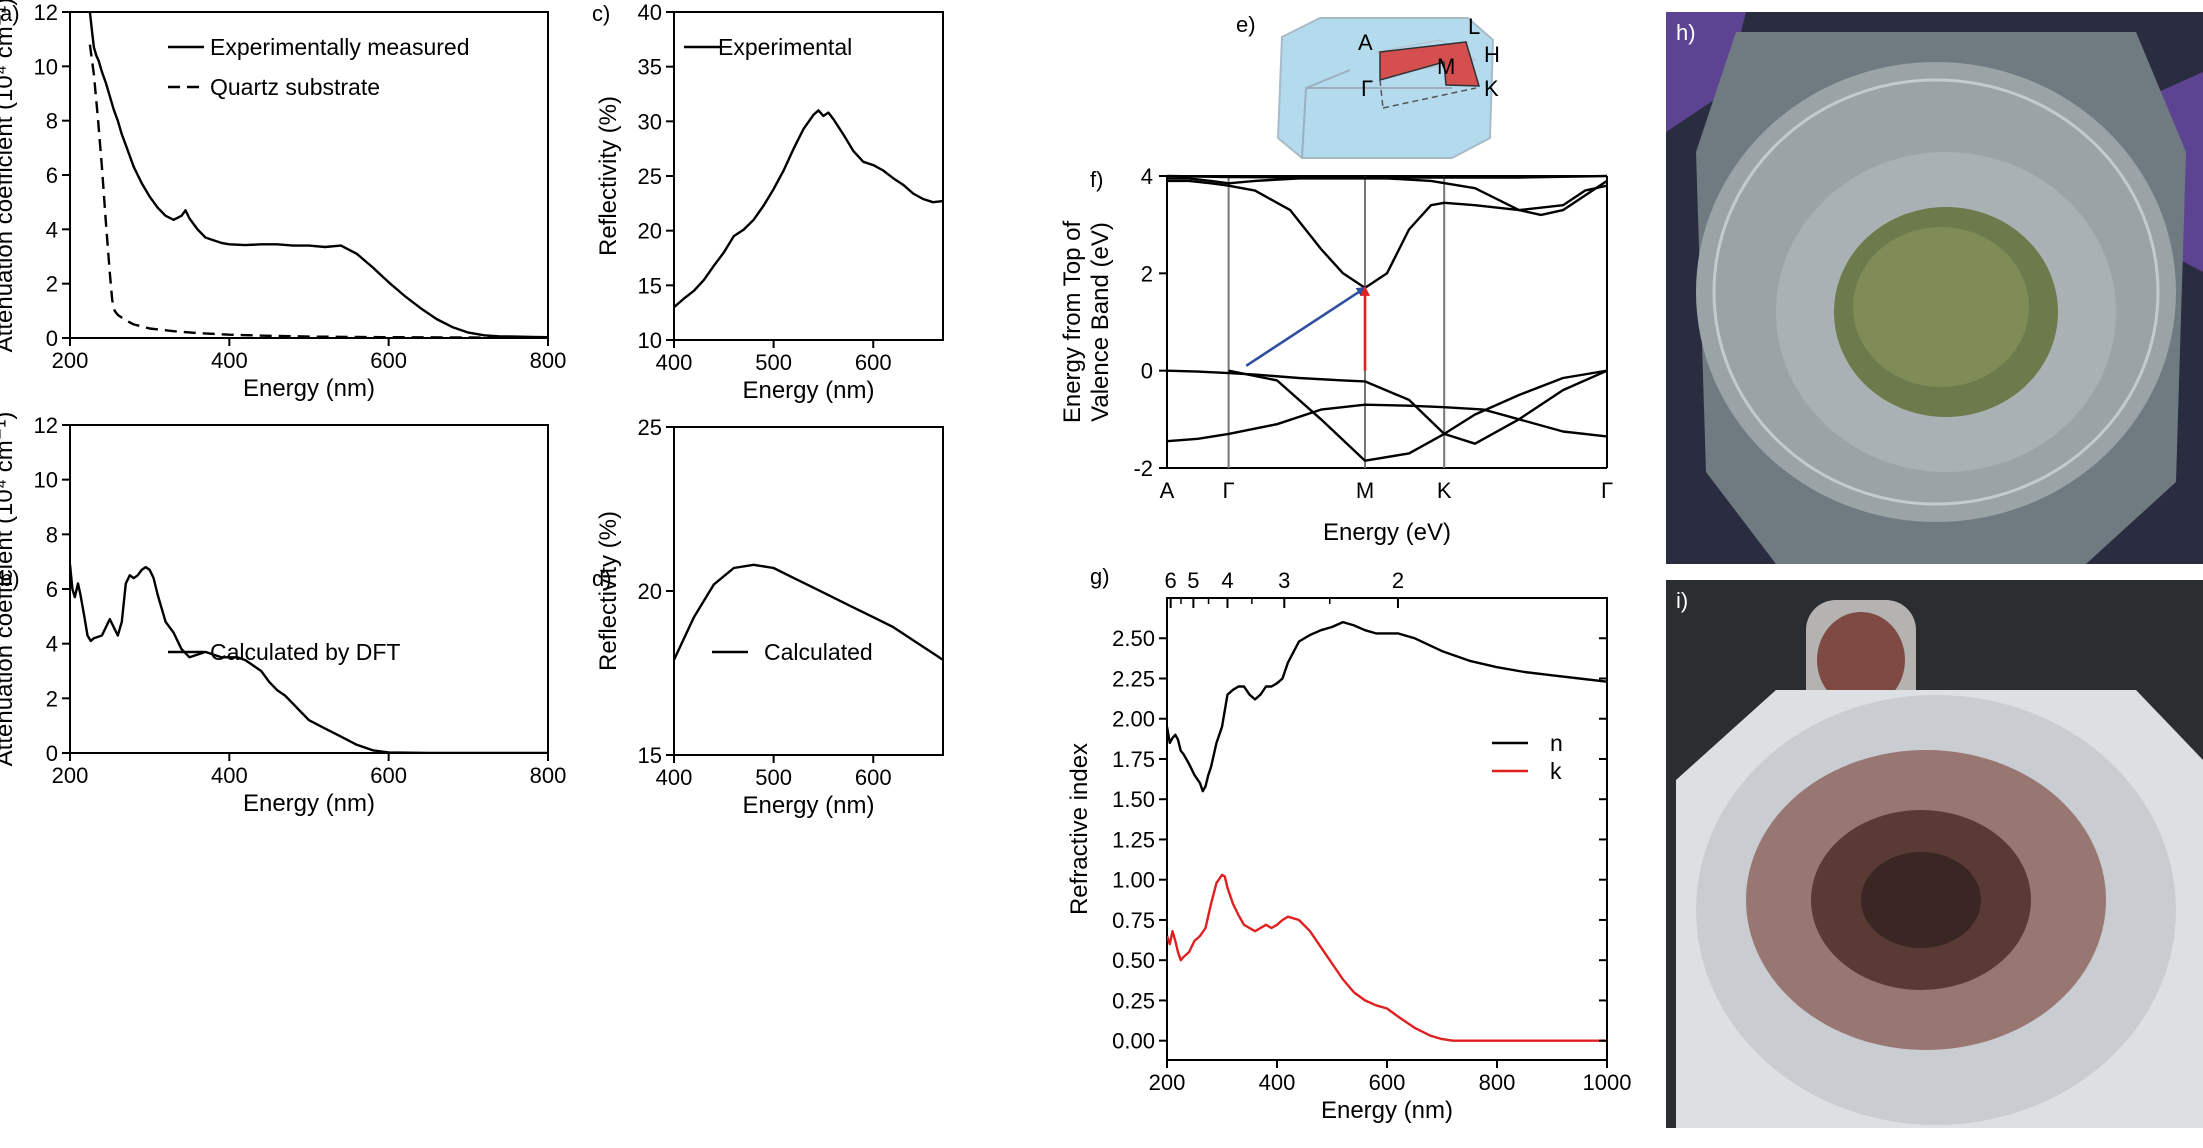 Image resolution: width=2203 pixels, height=1148 pixels. What do you see at coordinates (52, 753) in the screenshot?
I see `ytick-label-b: 0` at bounding box center [52, 753].